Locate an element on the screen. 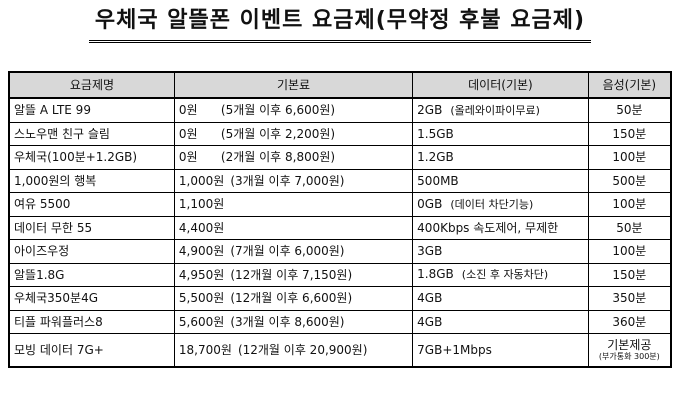 The height and width of the screenshot is (410, 680). header-data: 데이터(기본) is located at coordinates (500, 85).